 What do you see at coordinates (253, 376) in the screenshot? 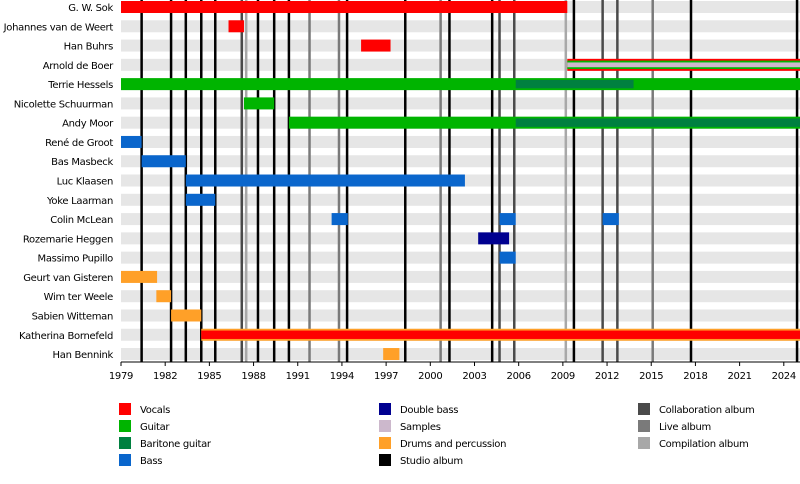
I see `x-tick-label: 1988` at bounding box center [253, 376].